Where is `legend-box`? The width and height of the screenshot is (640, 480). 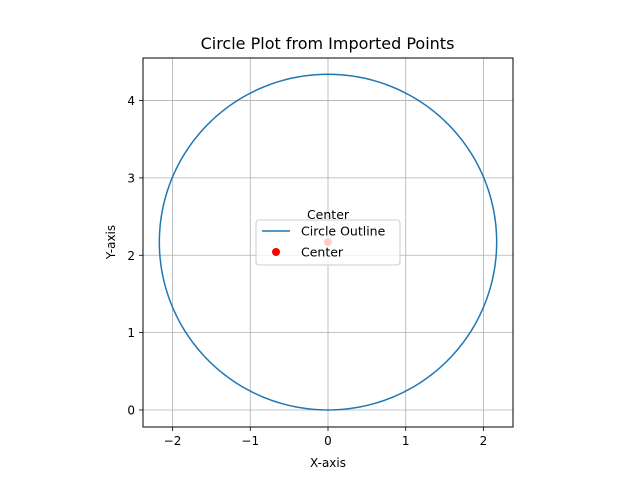 legend-box is located at coordinates (328, 242).